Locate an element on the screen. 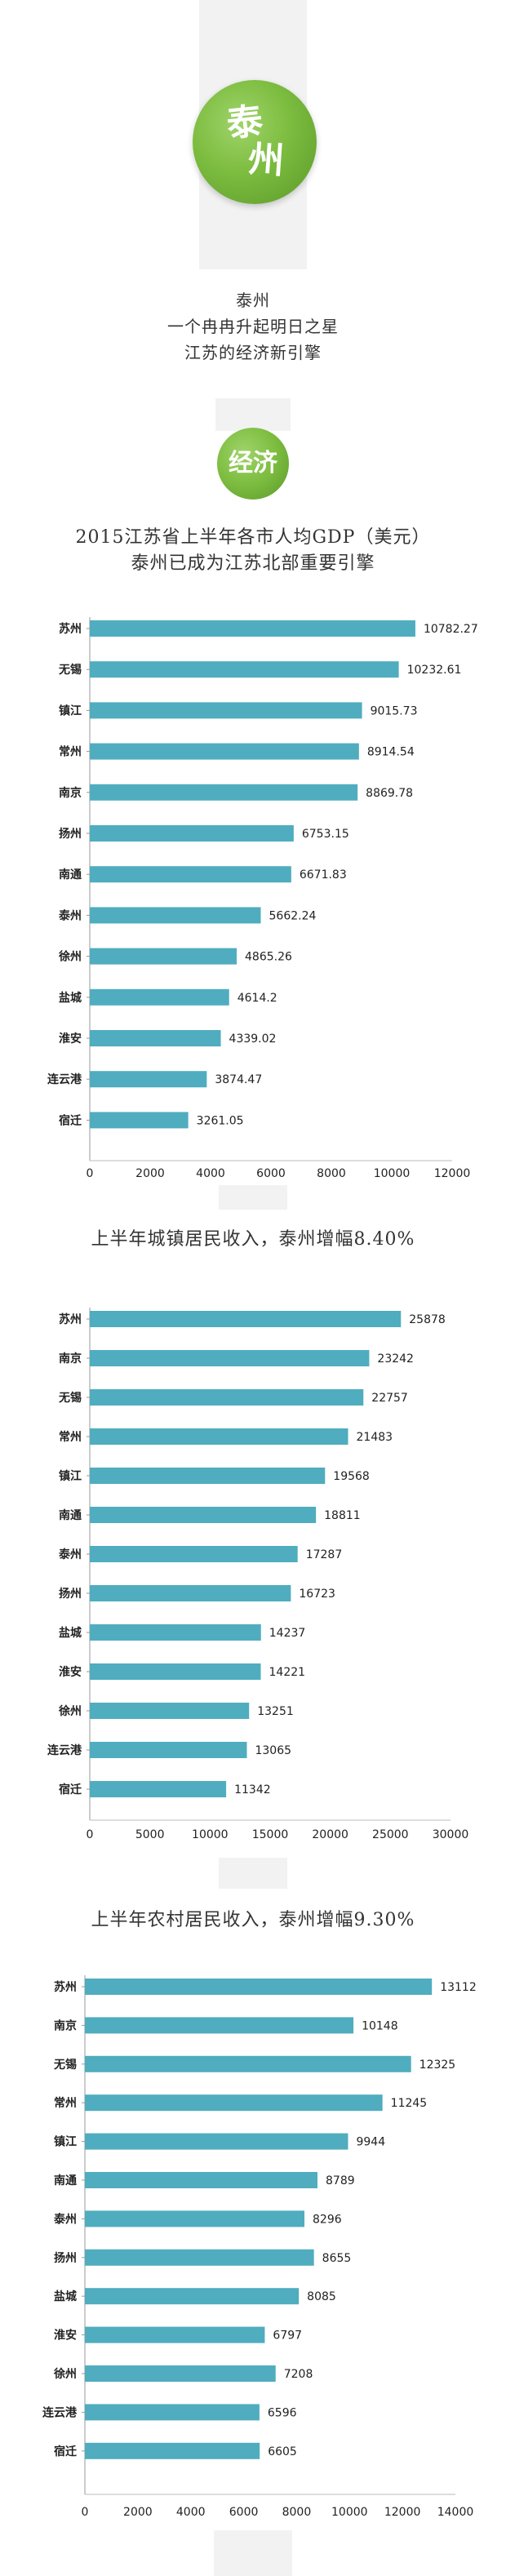 Image resolution: width=506 pixels, height=2576 pixels. category-label: 连云港 is located at coordinates (64, 1079).